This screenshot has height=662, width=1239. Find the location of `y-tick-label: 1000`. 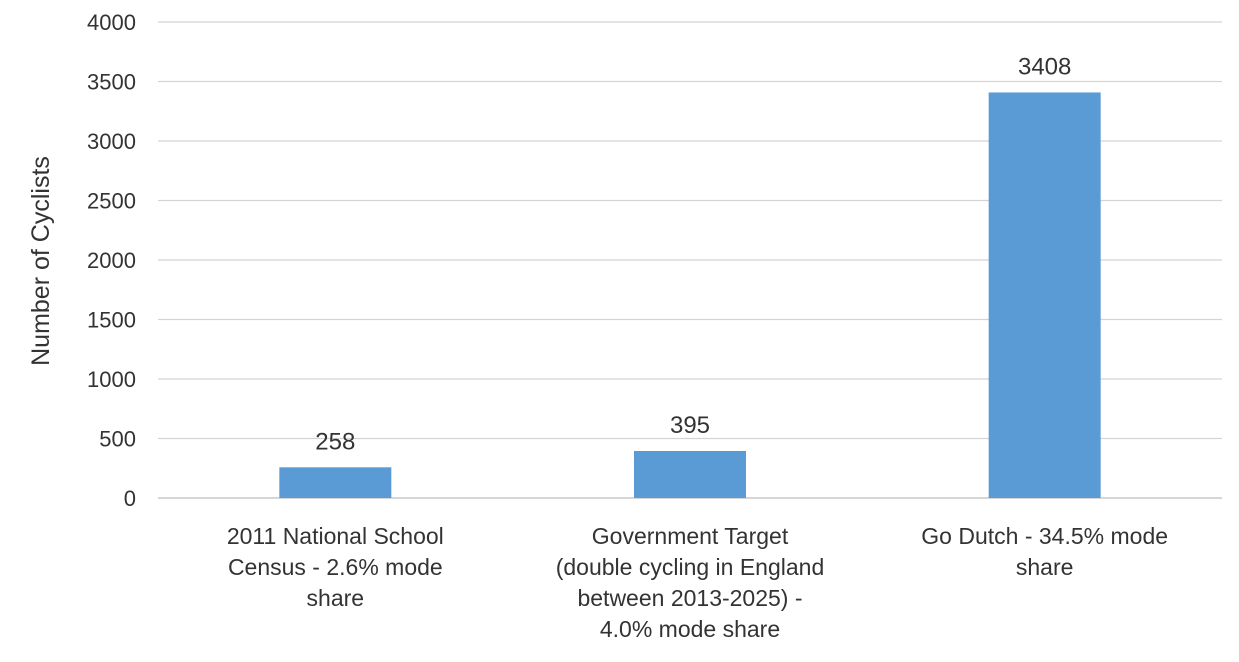

y-tick-label: 1000 is located at coordinates (111, 379).